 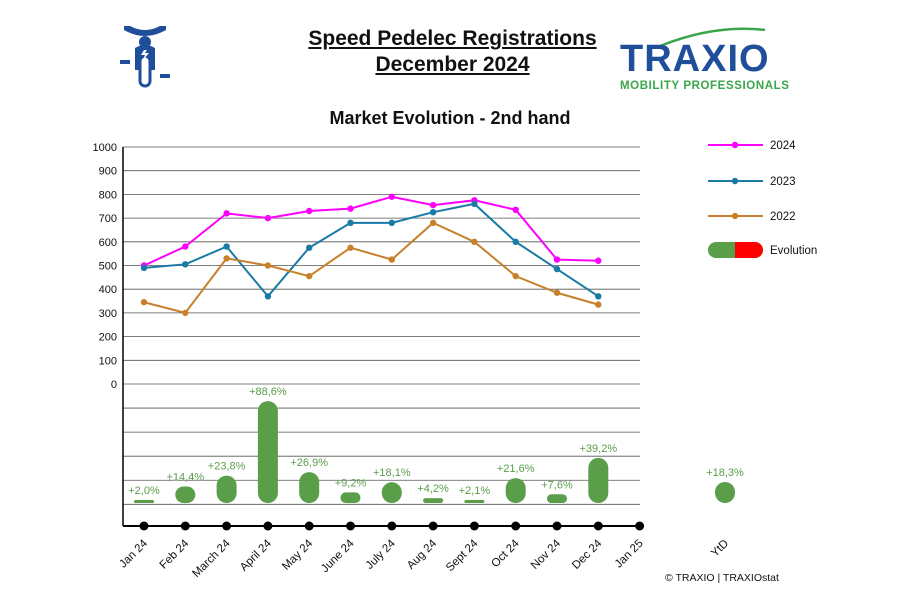 What do you see at coordinates (475, 491) in the screenshot?
I see `evolution-label: +2,1%` at bounding box center [475, 491].